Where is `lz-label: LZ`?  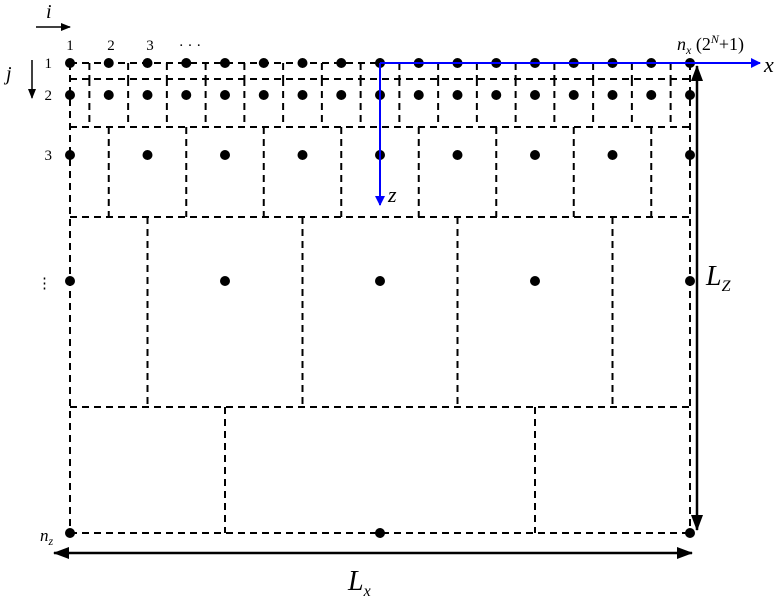
lz-label: LZ is located at coordinates (718, 278).